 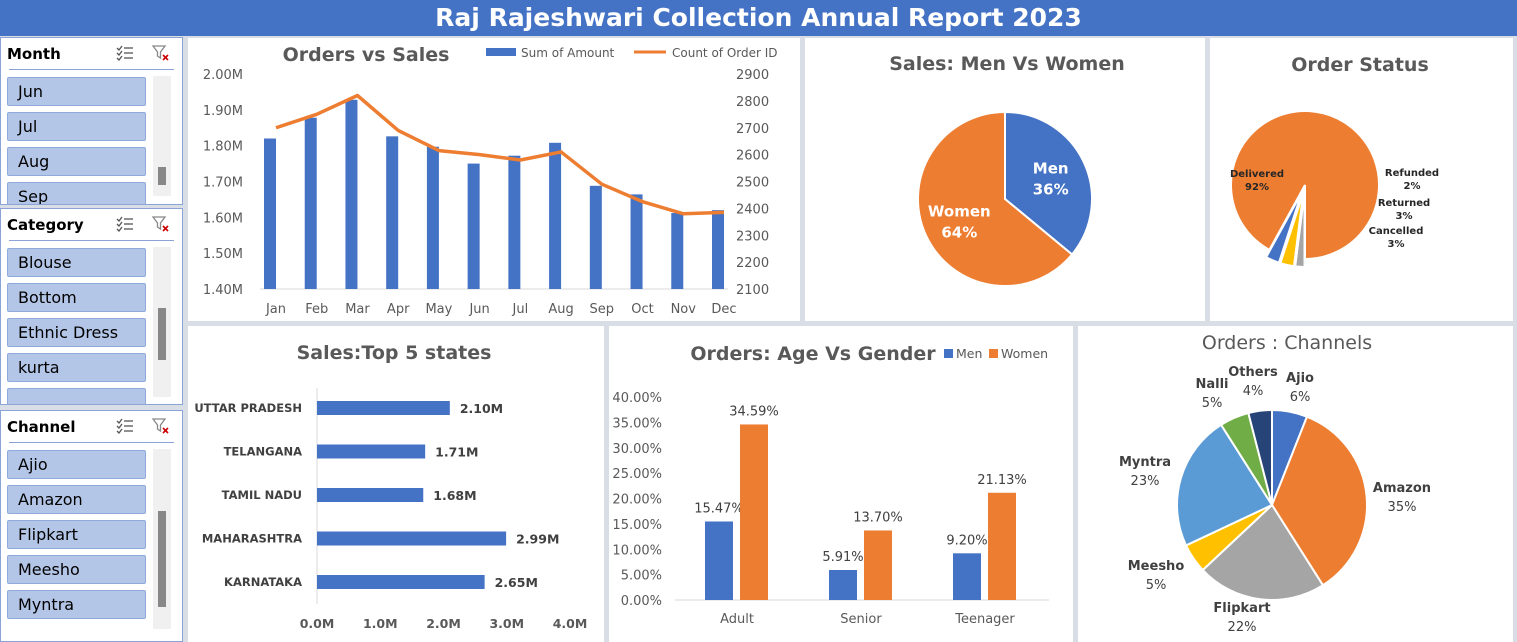 I want to click on slicer-item-flipkart: Flipkart, so click(x=76, y=534).